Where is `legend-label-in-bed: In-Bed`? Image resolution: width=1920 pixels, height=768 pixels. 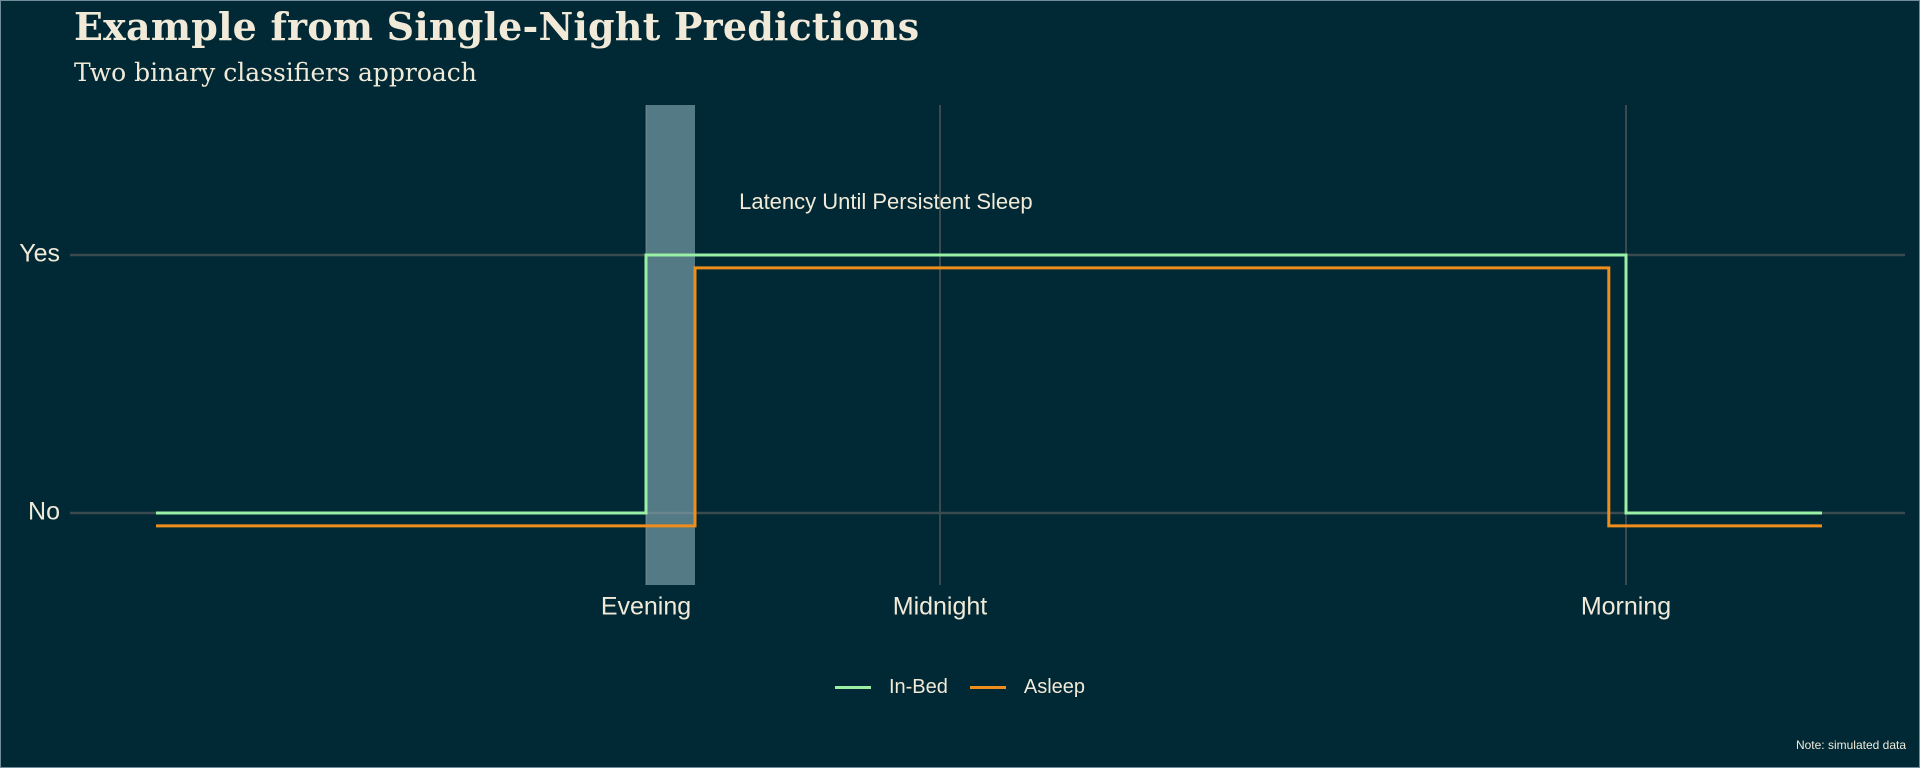
legend-label-in-bed: In-Bed is located at coordinates (918, 687).